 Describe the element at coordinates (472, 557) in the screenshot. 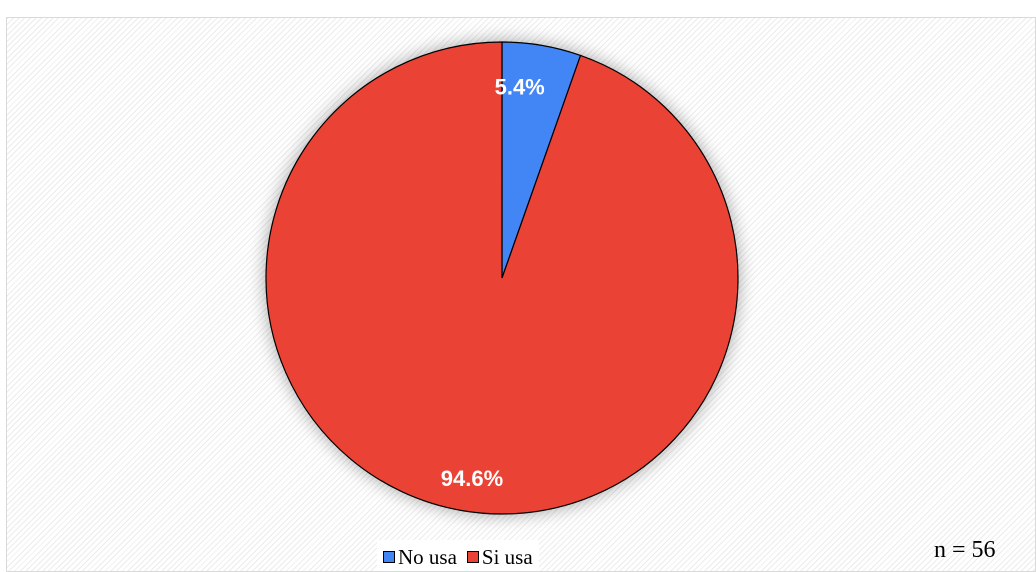

I see `legend-swatch-si-usa` at that location.